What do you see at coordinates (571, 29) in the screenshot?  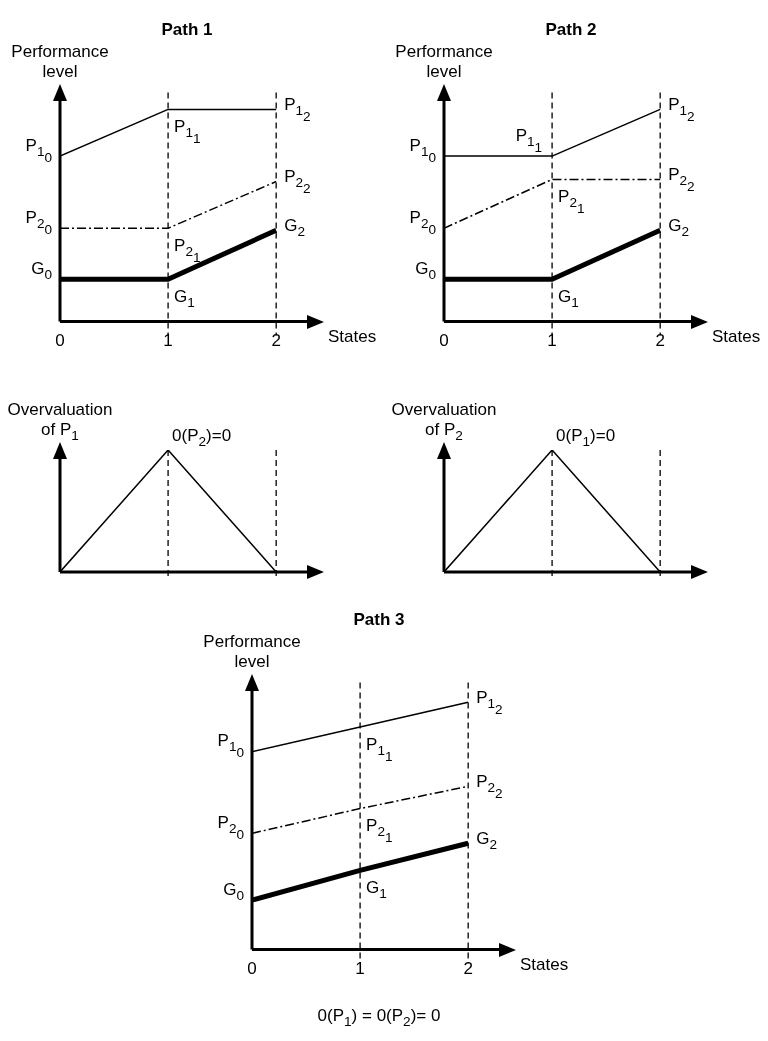 I see `chart-title: Path 2` at bounding box center [571, 29].